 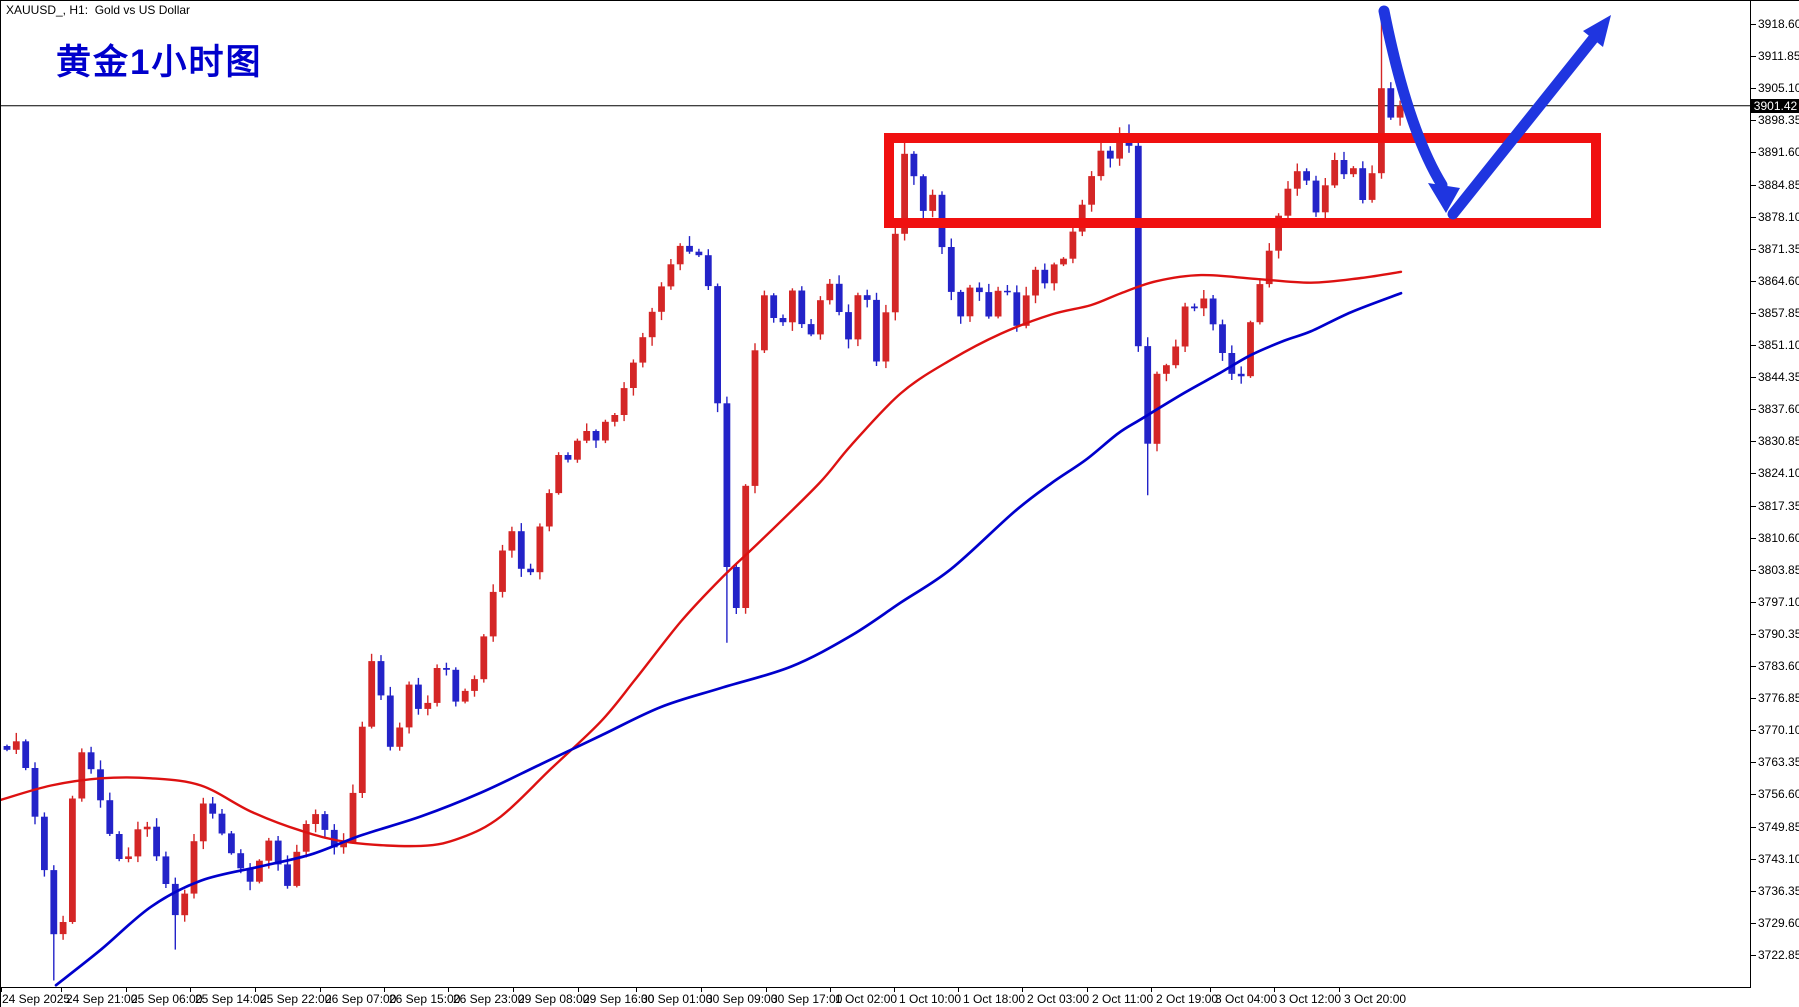 I want to click on current-price-label: 3901.42, so click(x=1775, y=106).